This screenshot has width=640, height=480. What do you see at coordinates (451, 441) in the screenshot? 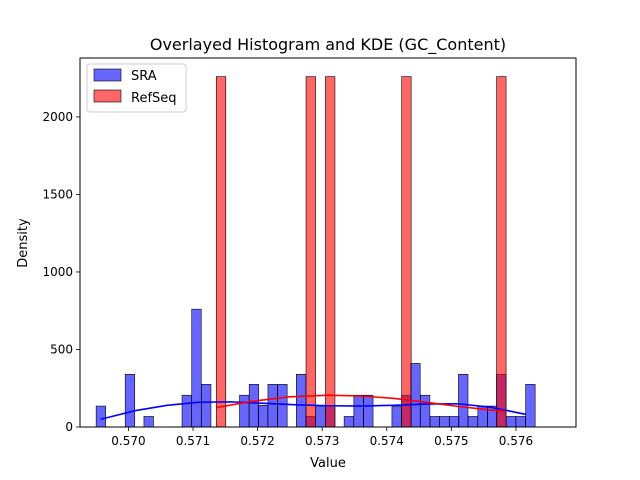
I see `x-tick-label: 0.575` at bounding box center [451, 441].